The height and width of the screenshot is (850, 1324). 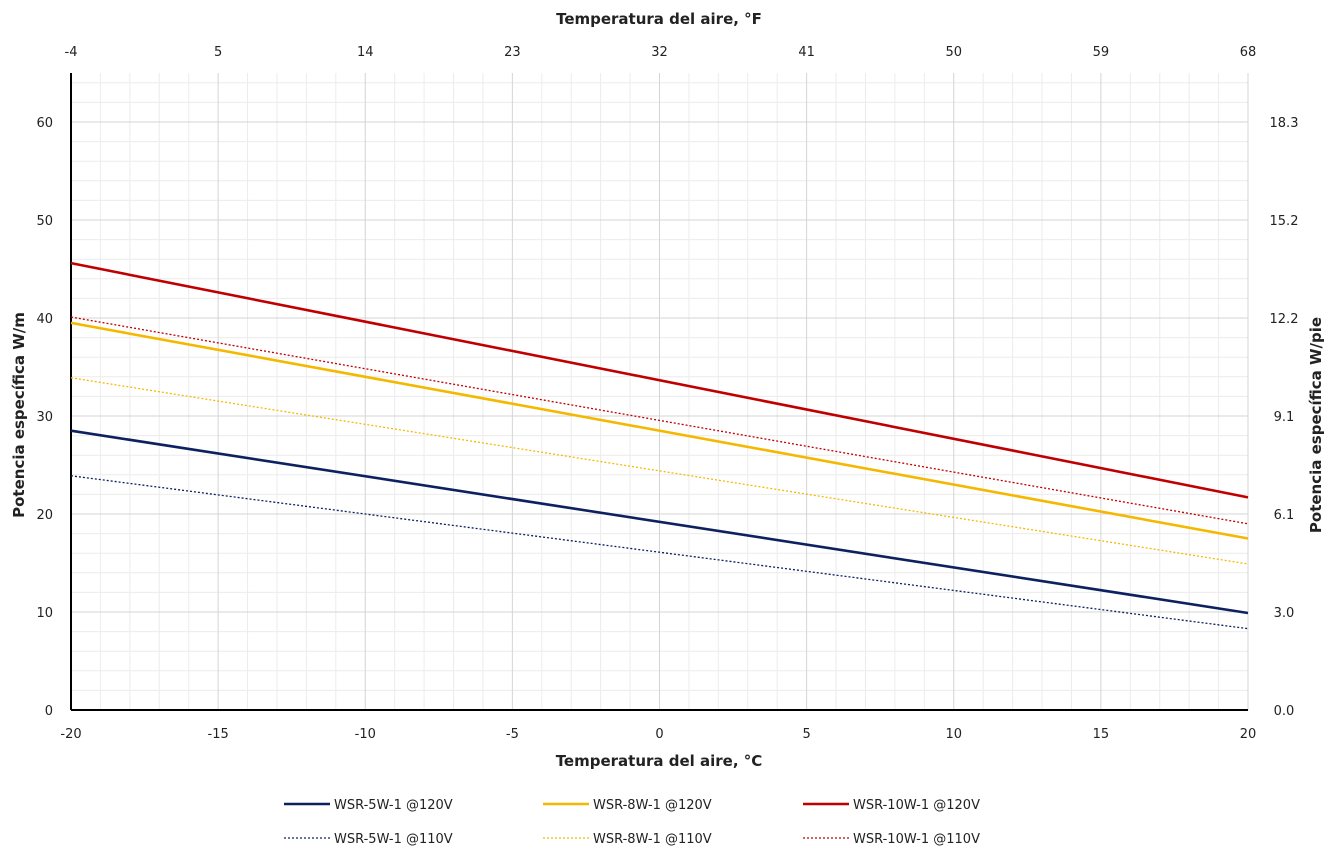 I want to click on x-tick-label: 5, so click(x=806, y=734).